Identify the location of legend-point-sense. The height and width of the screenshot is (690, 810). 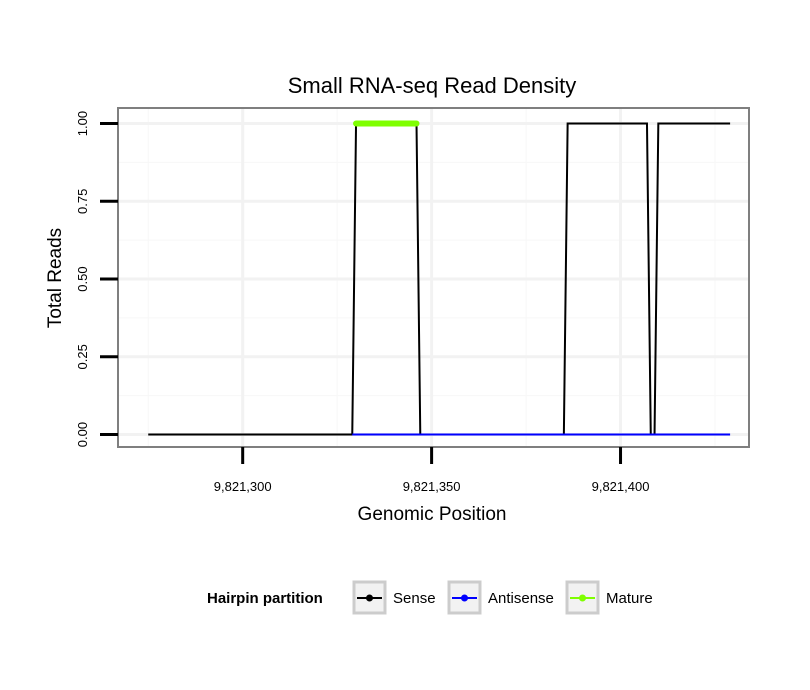
(369, 598).